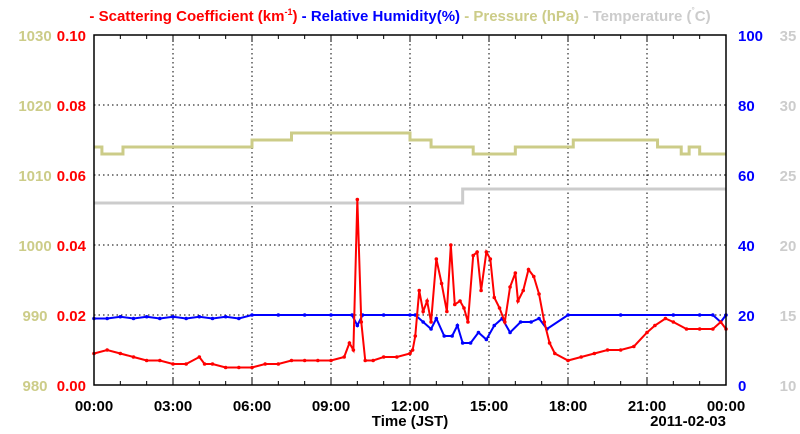 The image size is (800, 434). Describe the element at coordinates (688, 421) in the screenshot. I see `date-label: 2011-02-03` at that location.